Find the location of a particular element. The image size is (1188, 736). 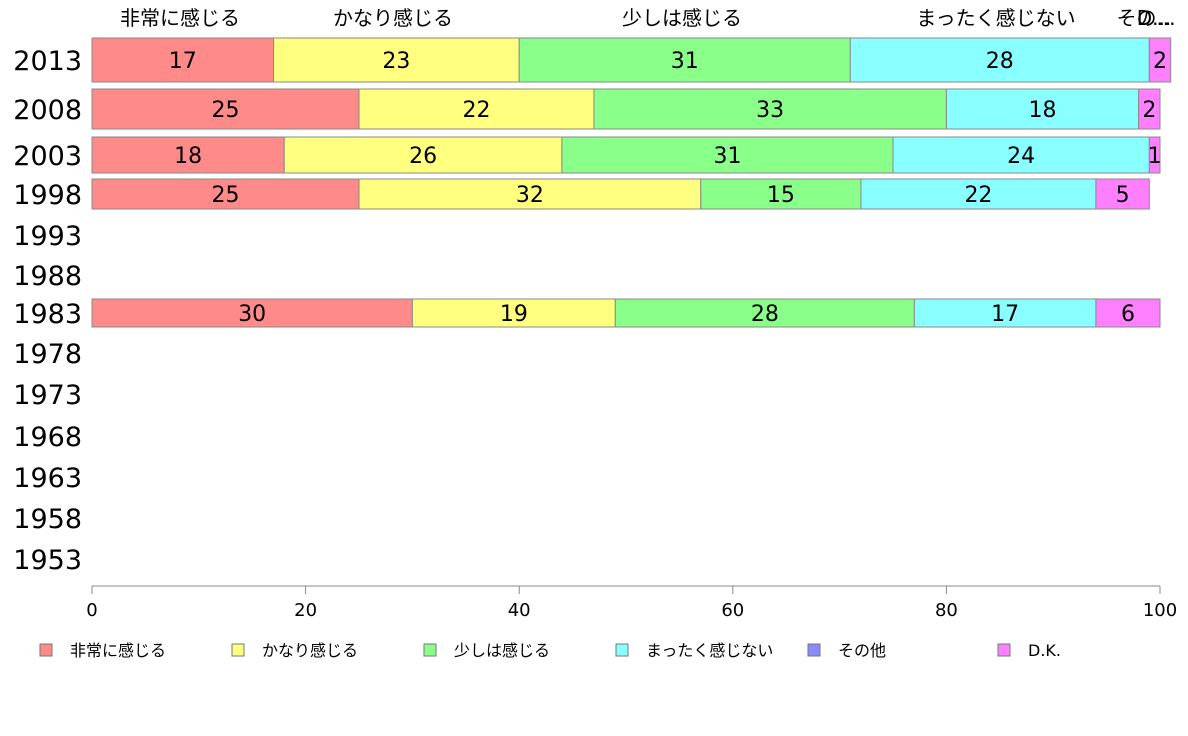

bar-row-1998: 25 32 15 22 5 is located at coordinates (620, 194).